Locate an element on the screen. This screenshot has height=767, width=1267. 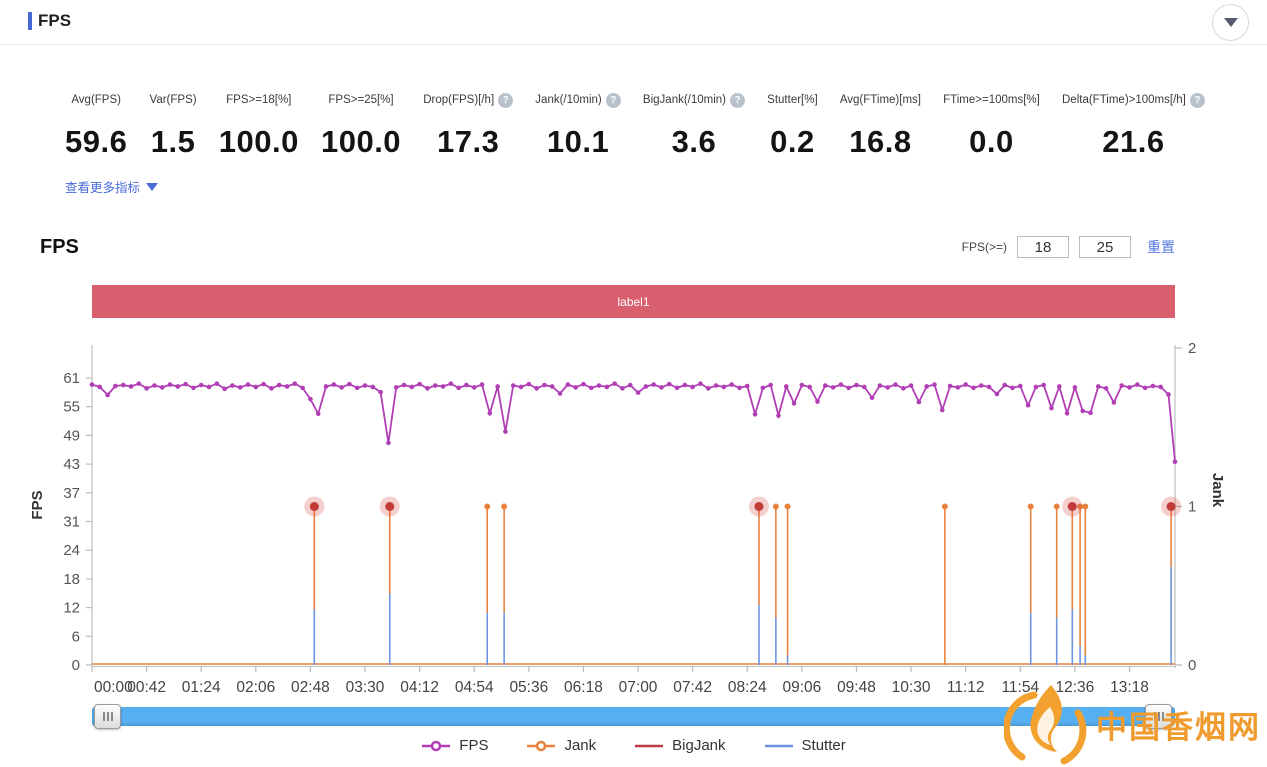
metric-value: 59.6 is located at coordinates (96, 141).